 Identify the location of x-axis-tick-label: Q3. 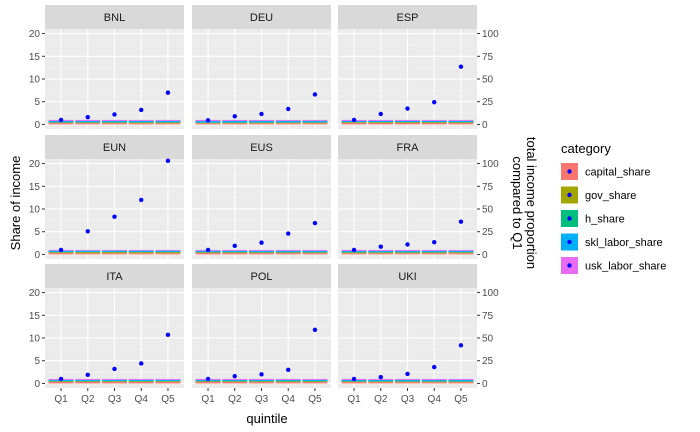
(408, 399).